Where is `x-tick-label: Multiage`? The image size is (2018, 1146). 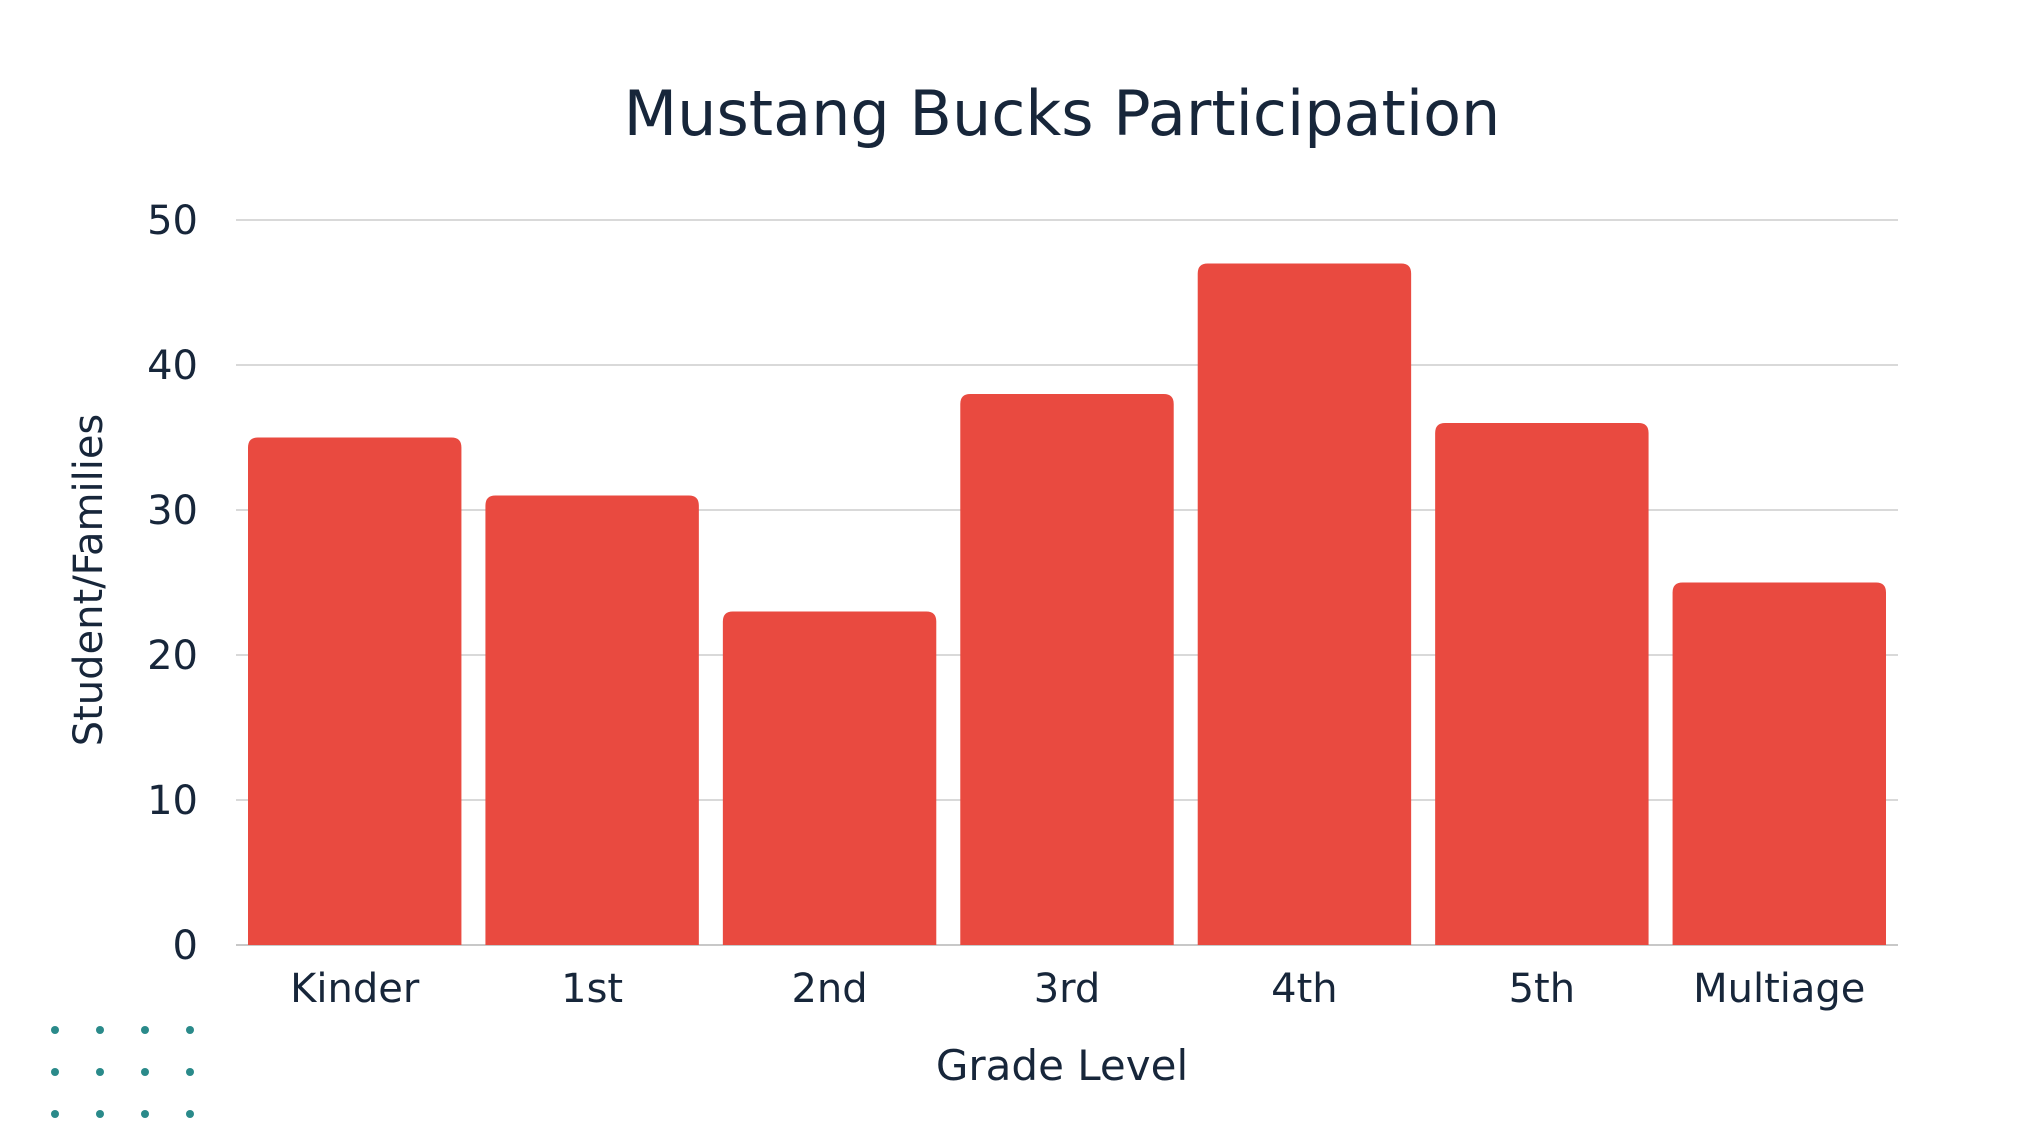 x-tick-label: Multiage is located at coordinates (1779, 989).